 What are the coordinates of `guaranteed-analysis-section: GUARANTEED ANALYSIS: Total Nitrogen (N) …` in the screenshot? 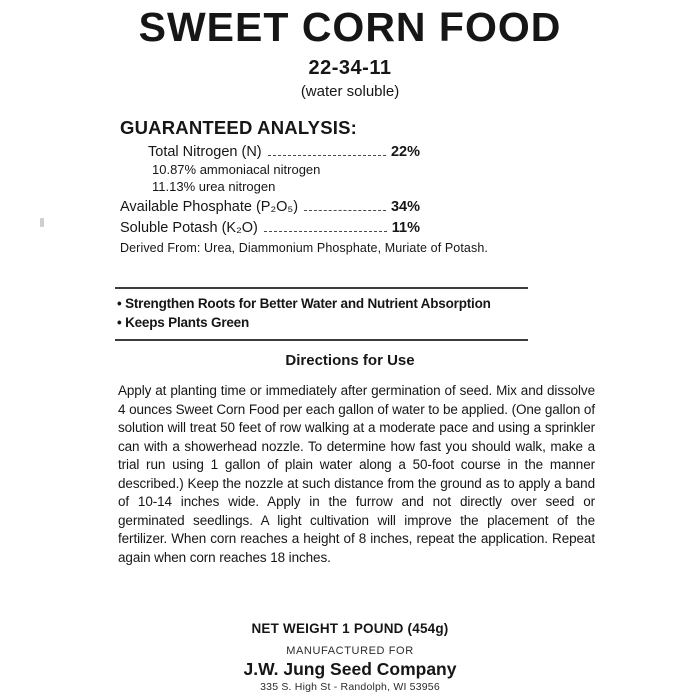 It's located at (330, 186).